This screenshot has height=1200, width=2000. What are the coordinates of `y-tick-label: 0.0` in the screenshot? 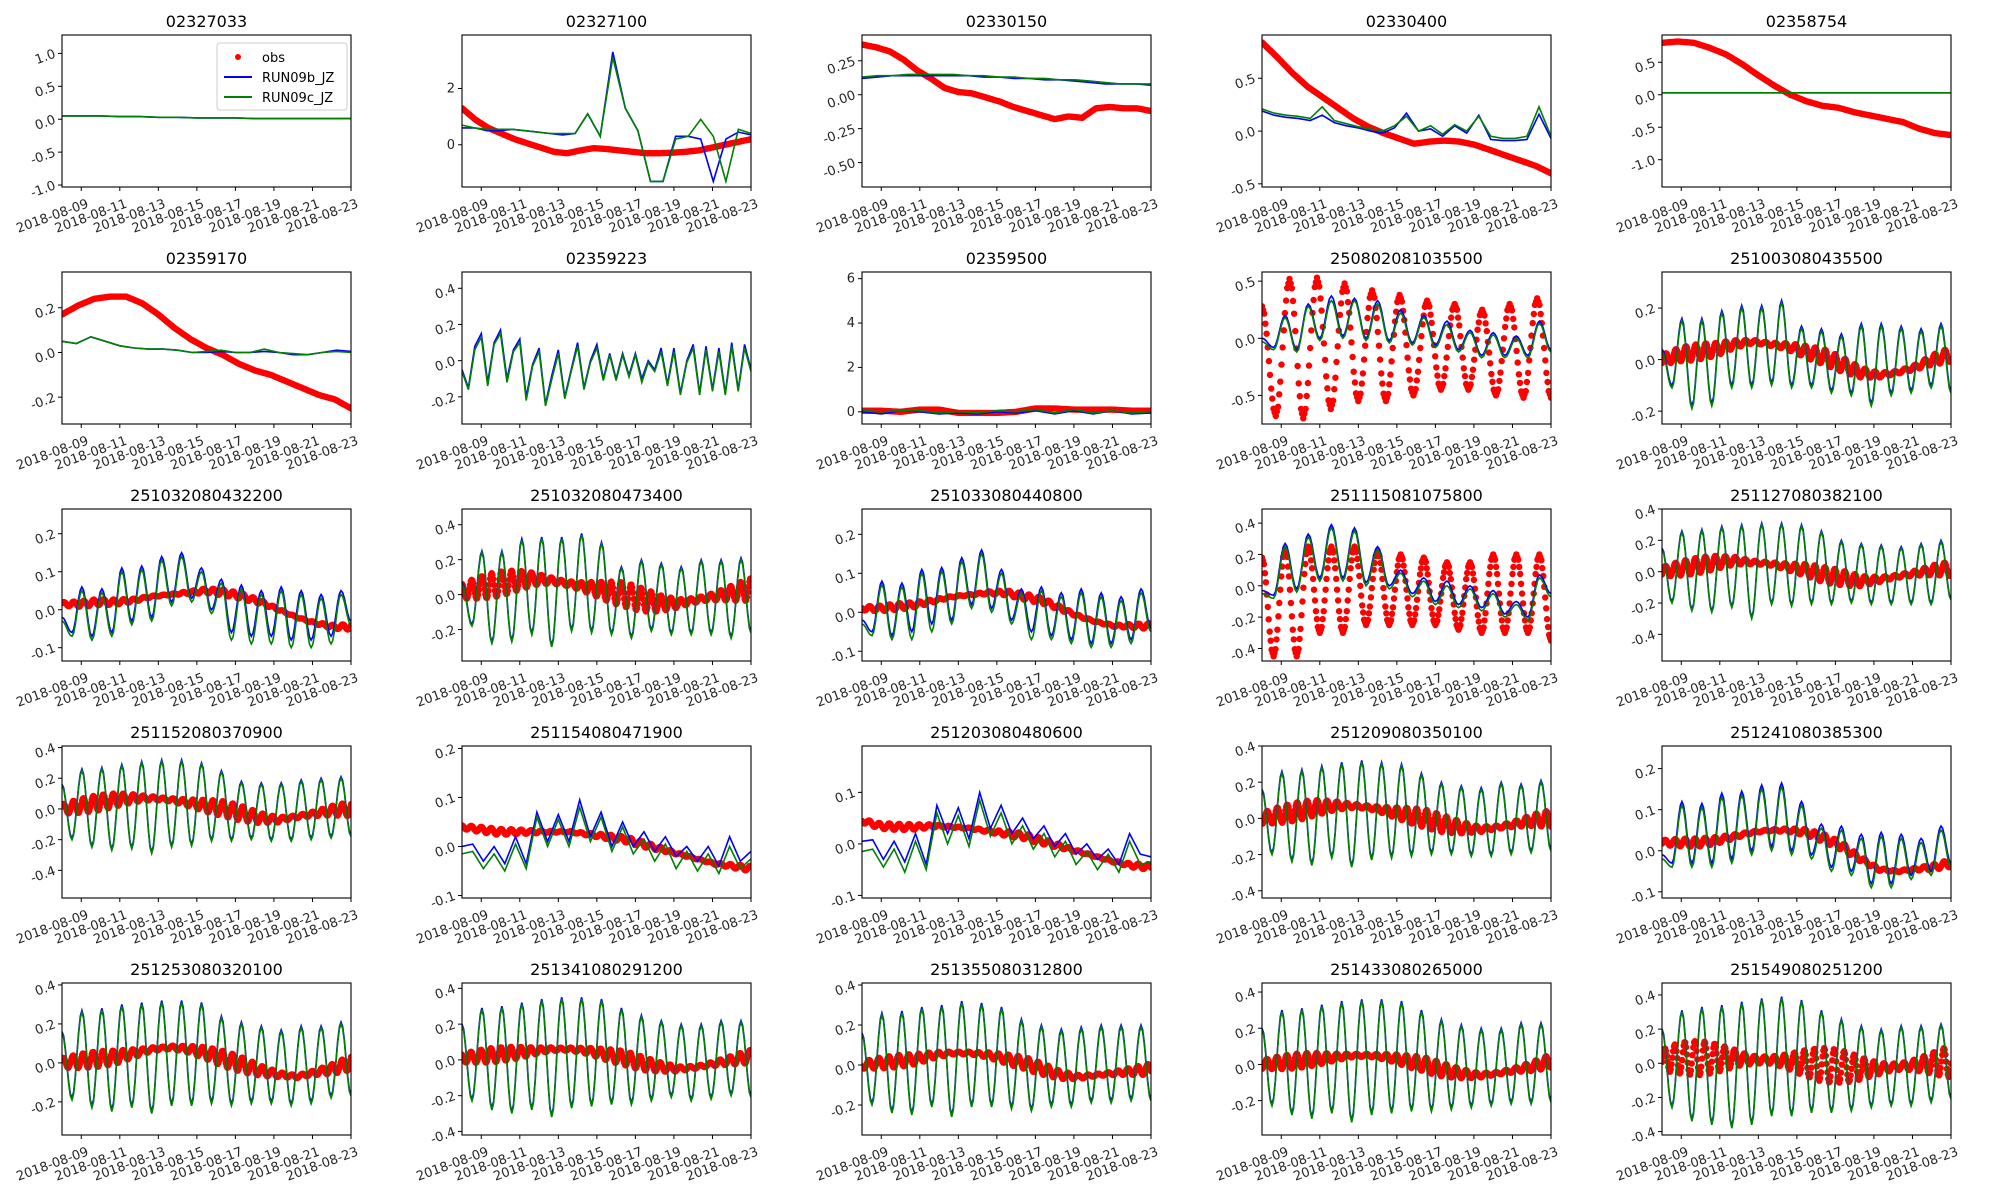 It's located at (445, 598).